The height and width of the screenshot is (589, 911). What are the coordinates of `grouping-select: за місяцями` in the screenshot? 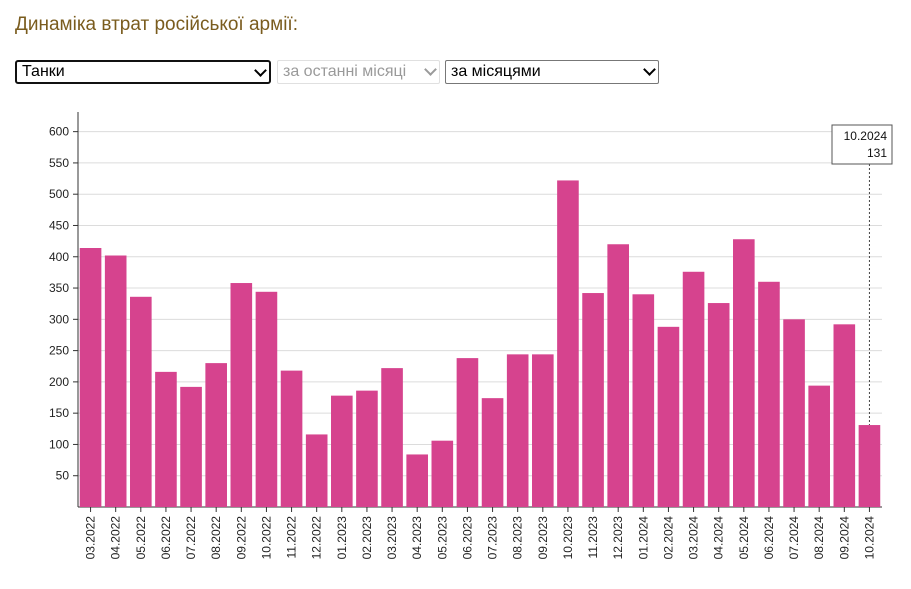 It's located at (552, 72).